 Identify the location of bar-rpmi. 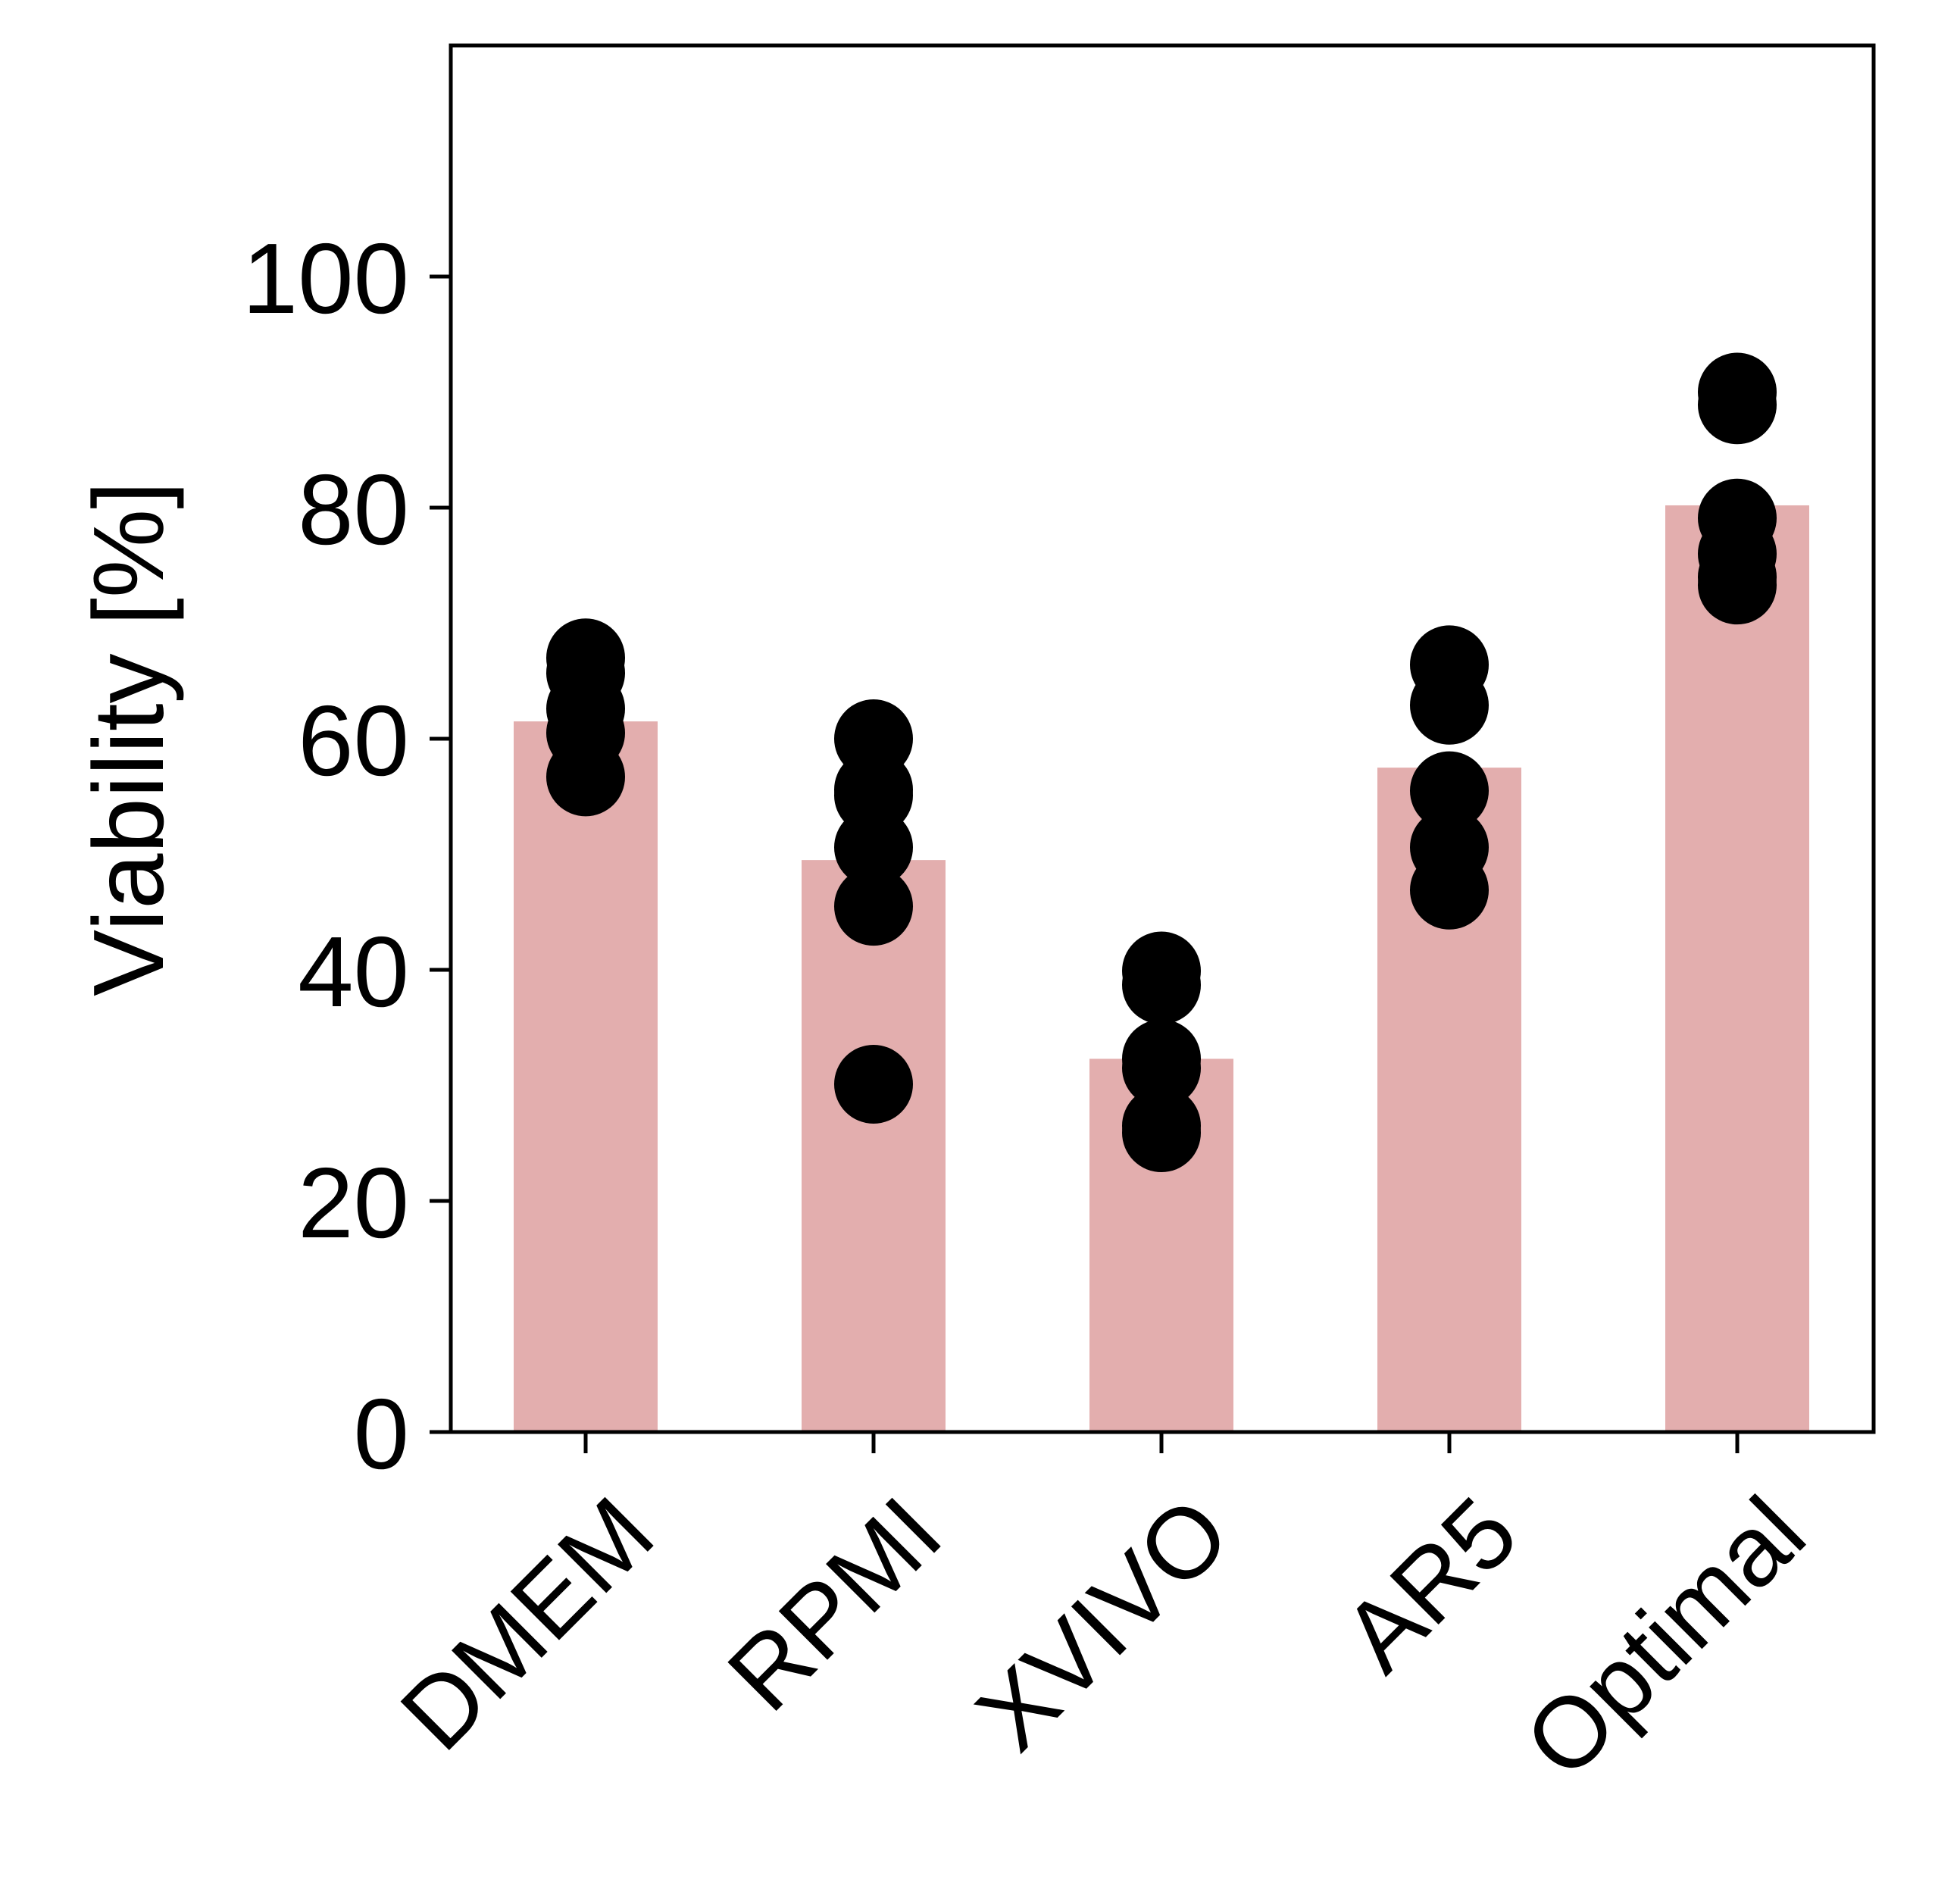
(874, 1146).